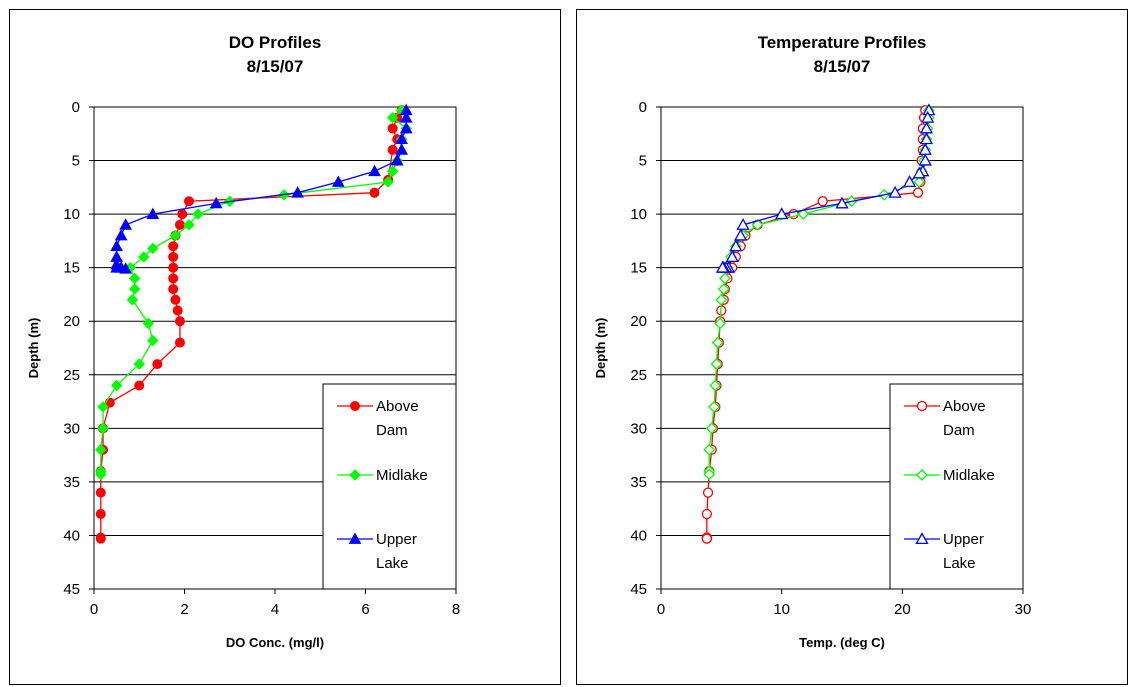 Image resolution: width=1135 pixels, height=687 pixels. I want to click on y-tick-label: 40, so click(71, 535).